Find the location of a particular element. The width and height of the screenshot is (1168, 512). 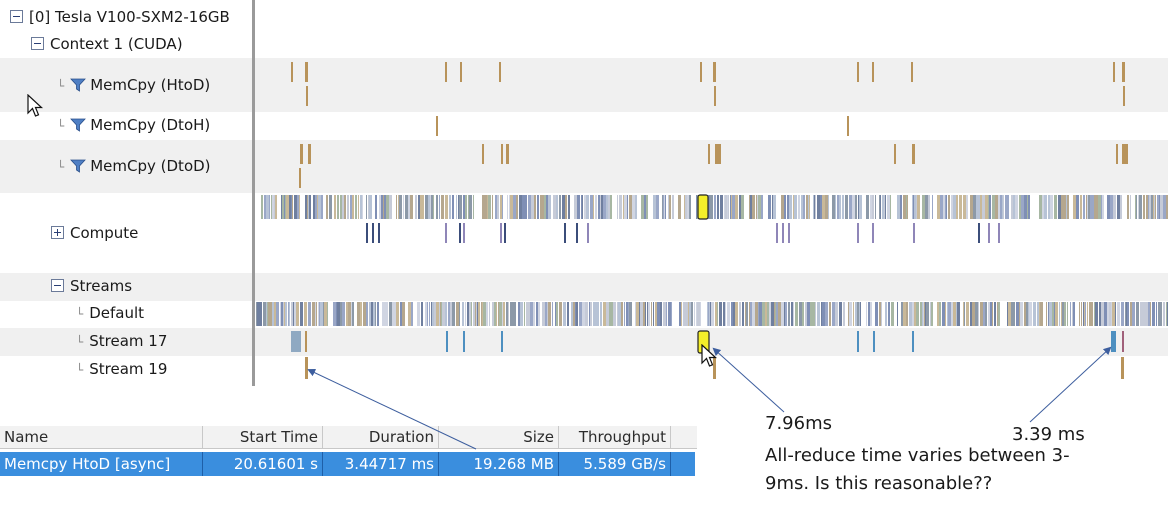

memcpy-htod-bar is located at coordinates (701, 72).